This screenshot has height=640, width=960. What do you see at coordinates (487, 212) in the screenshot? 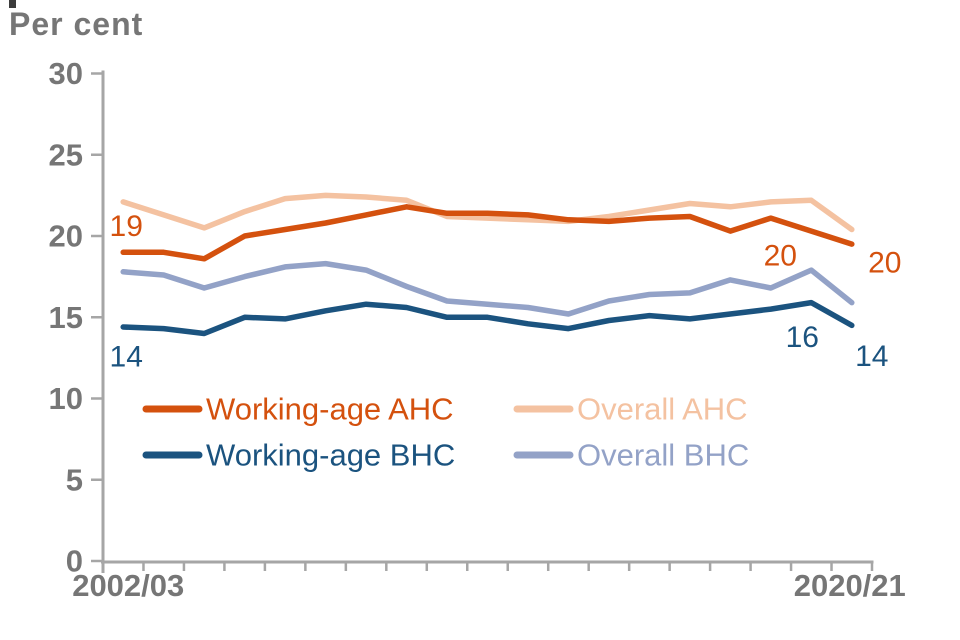
I see `series-line-overall-ahc` at bounding box center [487, 212].